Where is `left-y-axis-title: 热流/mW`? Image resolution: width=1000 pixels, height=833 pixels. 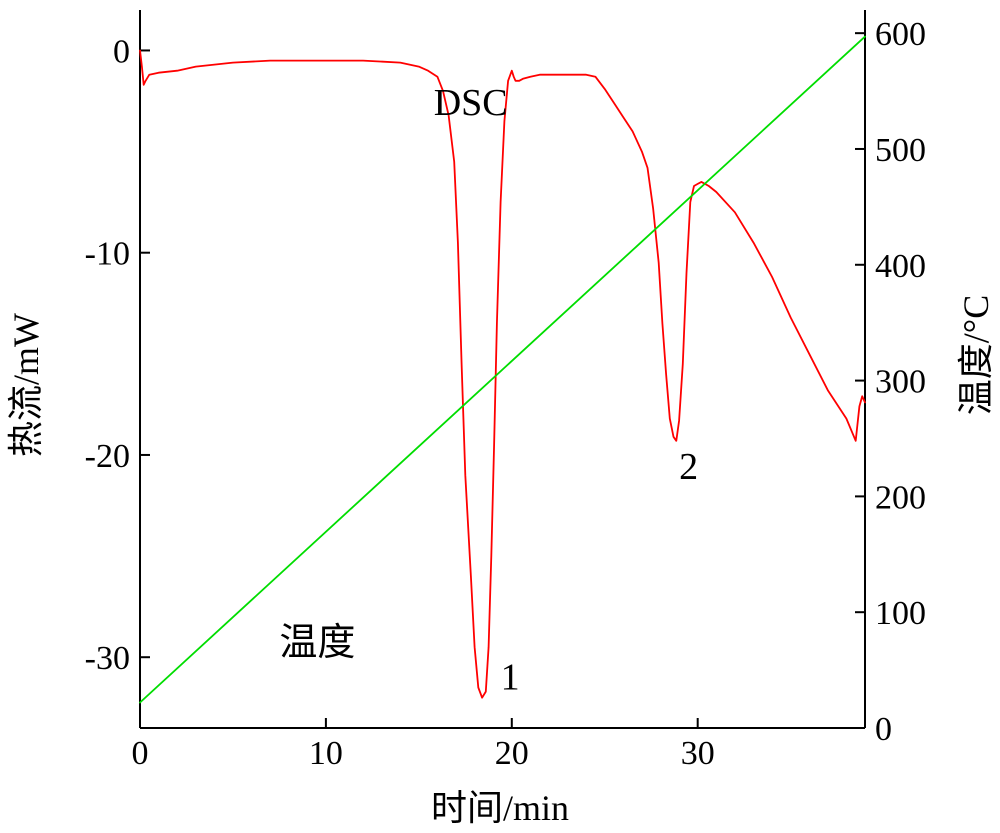
left-y-axis-title: 热流/mW is located at coordinates (26, 385).